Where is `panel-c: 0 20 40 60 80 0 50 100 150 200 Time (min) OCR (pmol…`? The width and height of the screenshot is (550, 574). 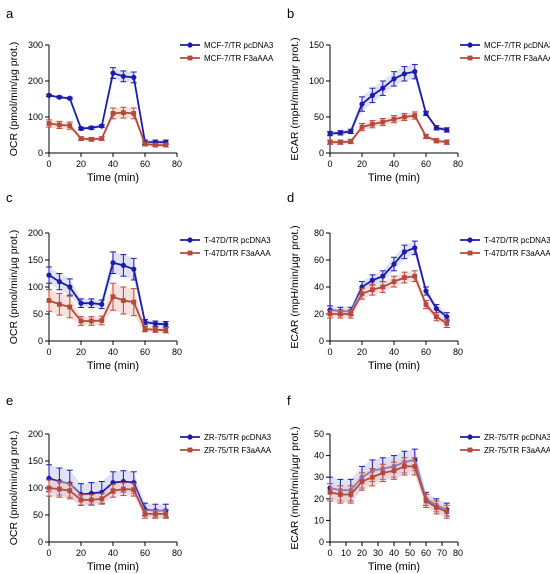
panel-c: 0 20 40 60 80 0 50 100 150 200 Time (min) OCR (pmol… is located at coordinates (139, 300).